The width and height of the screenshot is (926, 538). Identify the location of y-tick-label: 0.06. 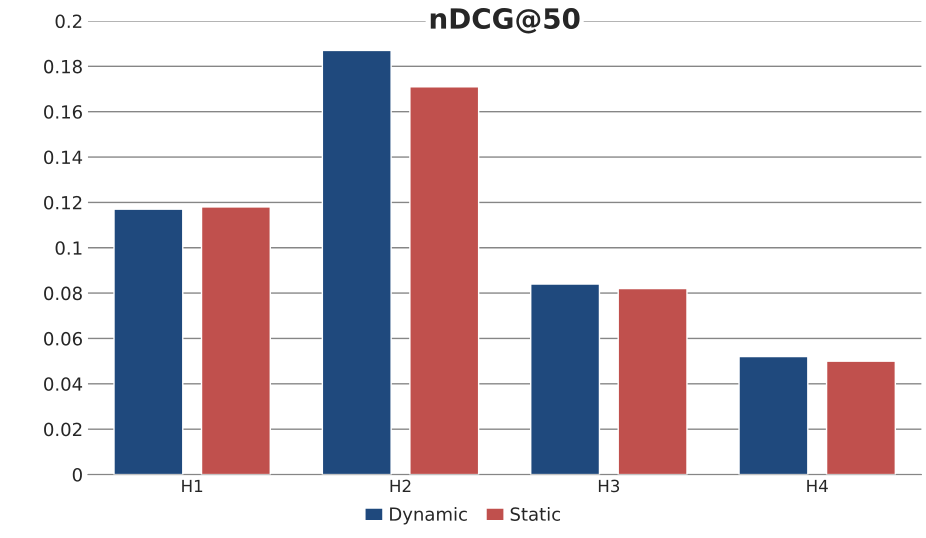
(63, 339).